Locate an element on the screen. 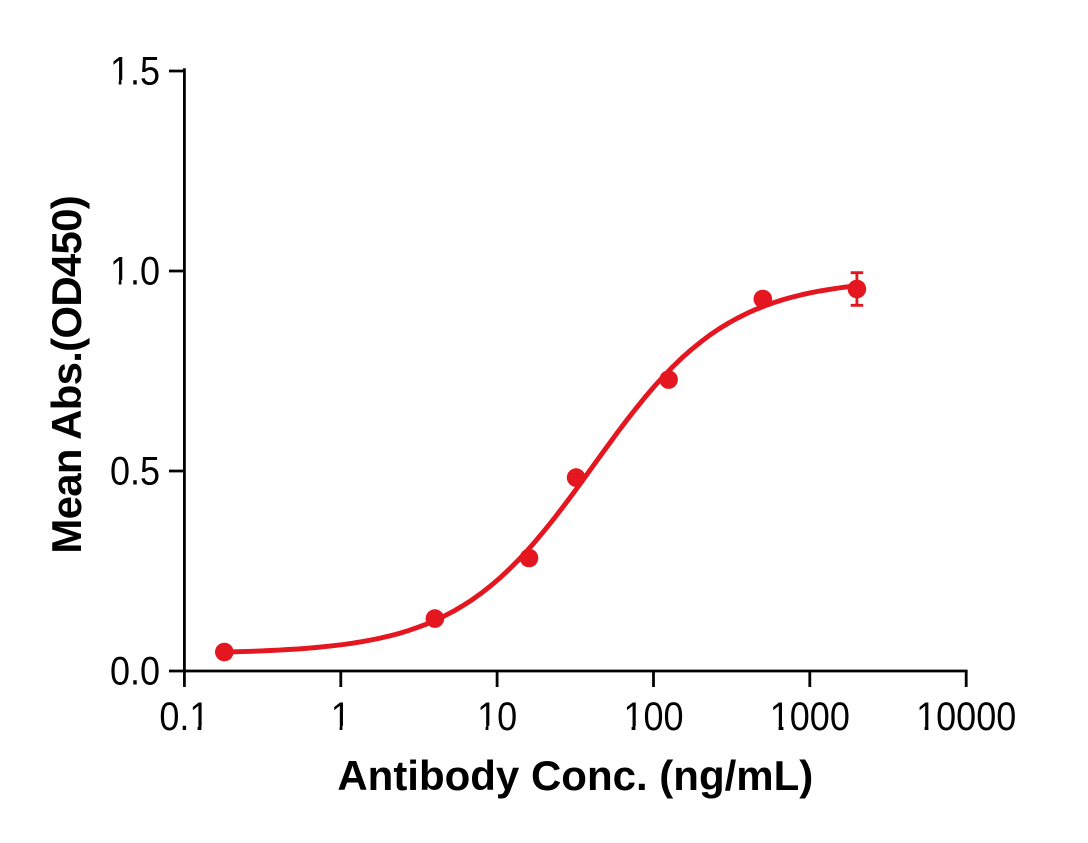 The width and height of the screenshot is (1088, 843). svg-text: Antibody Conc. (ng/mL) is located at coordinates (575, 775).